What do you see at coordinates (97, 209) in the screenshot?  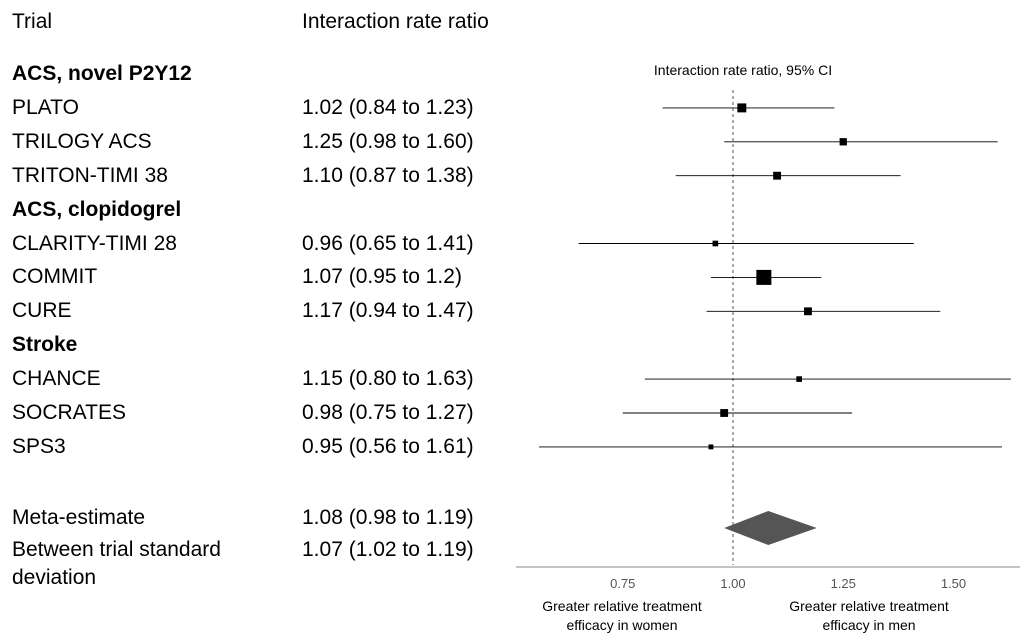 I see `group-label: ACS, clopidogrel` at bounding box center [97, 209].